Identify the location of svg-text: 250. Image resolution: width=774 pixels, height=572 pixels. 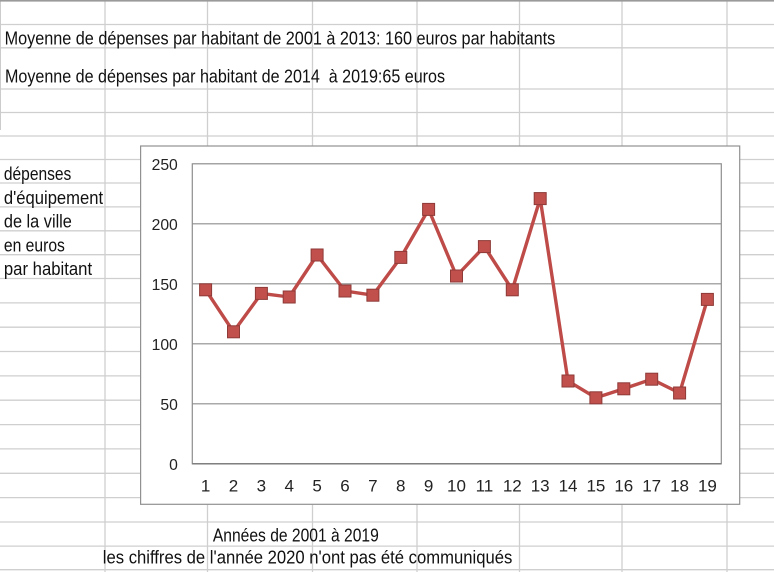
(165, 165).